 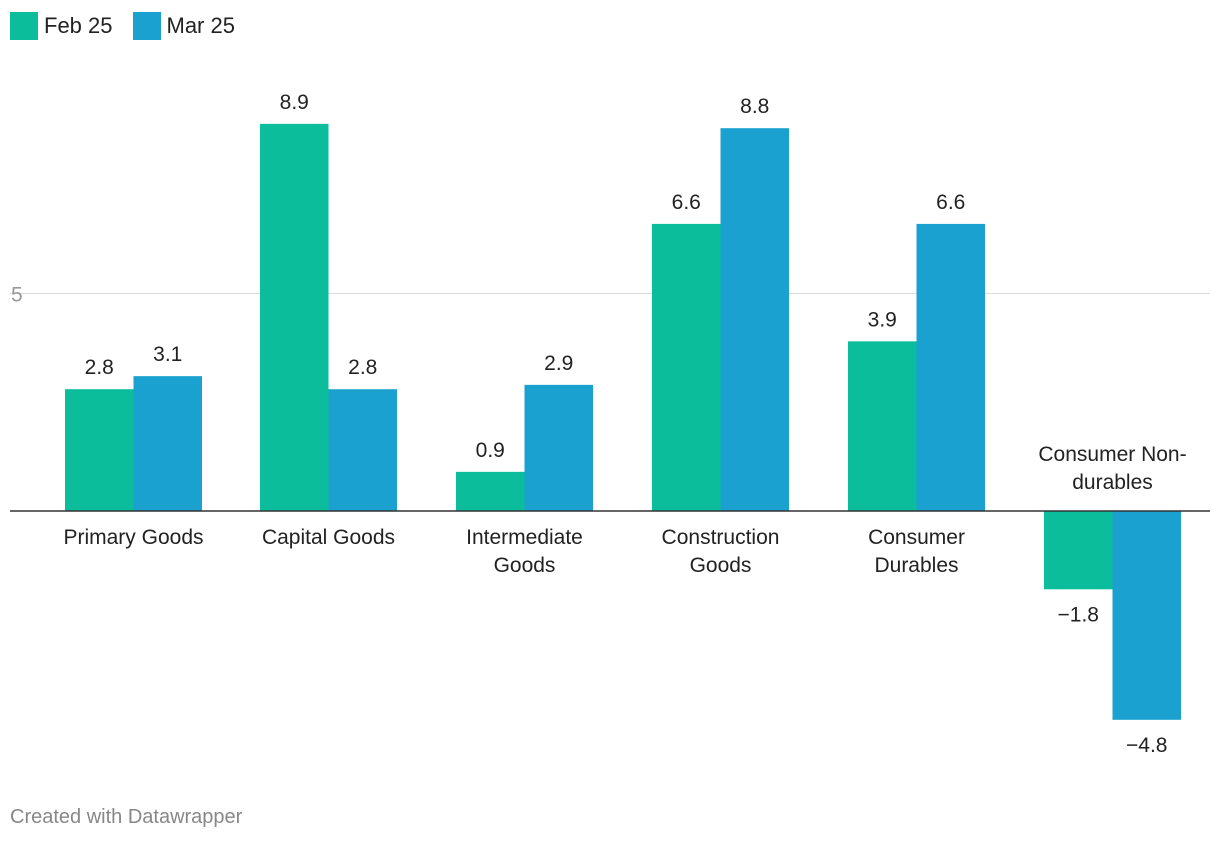 What do you see at coordinates (916, 565) in the screenshot?
I see `category-label-line: Durables` at bounding box center [916, 565].